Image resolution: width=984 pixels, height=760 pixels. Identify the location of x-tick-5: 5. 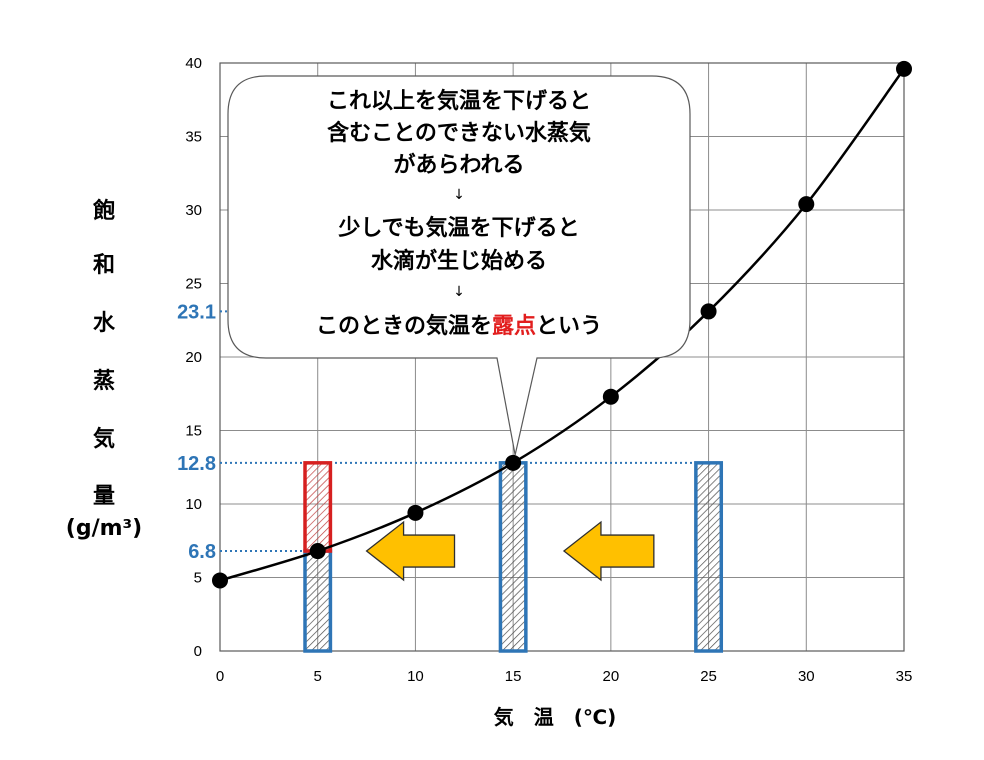
(318, 676).